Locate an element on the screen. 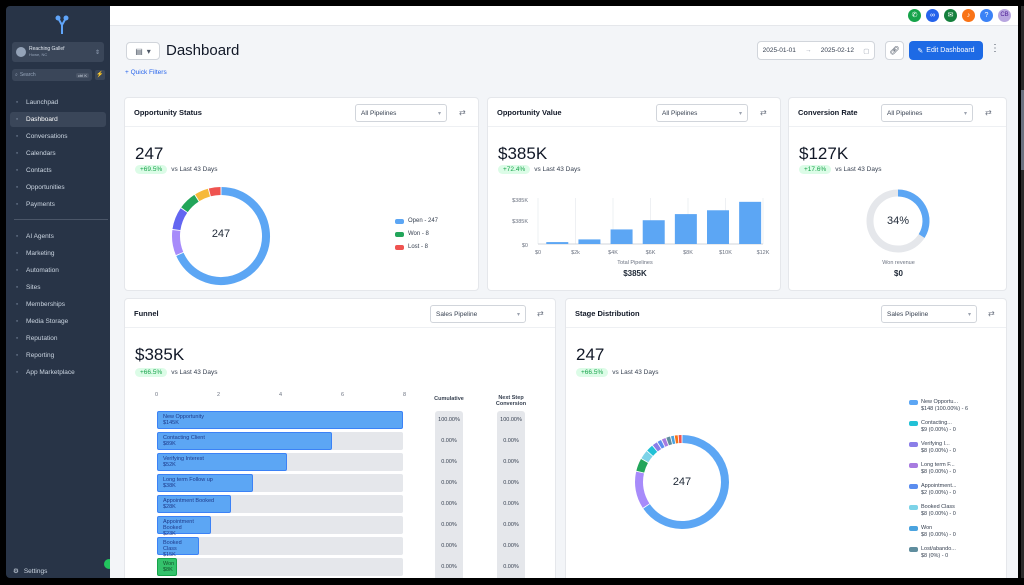  funnel-bar: Booked Class $15K is located at coordinates (178, 547).